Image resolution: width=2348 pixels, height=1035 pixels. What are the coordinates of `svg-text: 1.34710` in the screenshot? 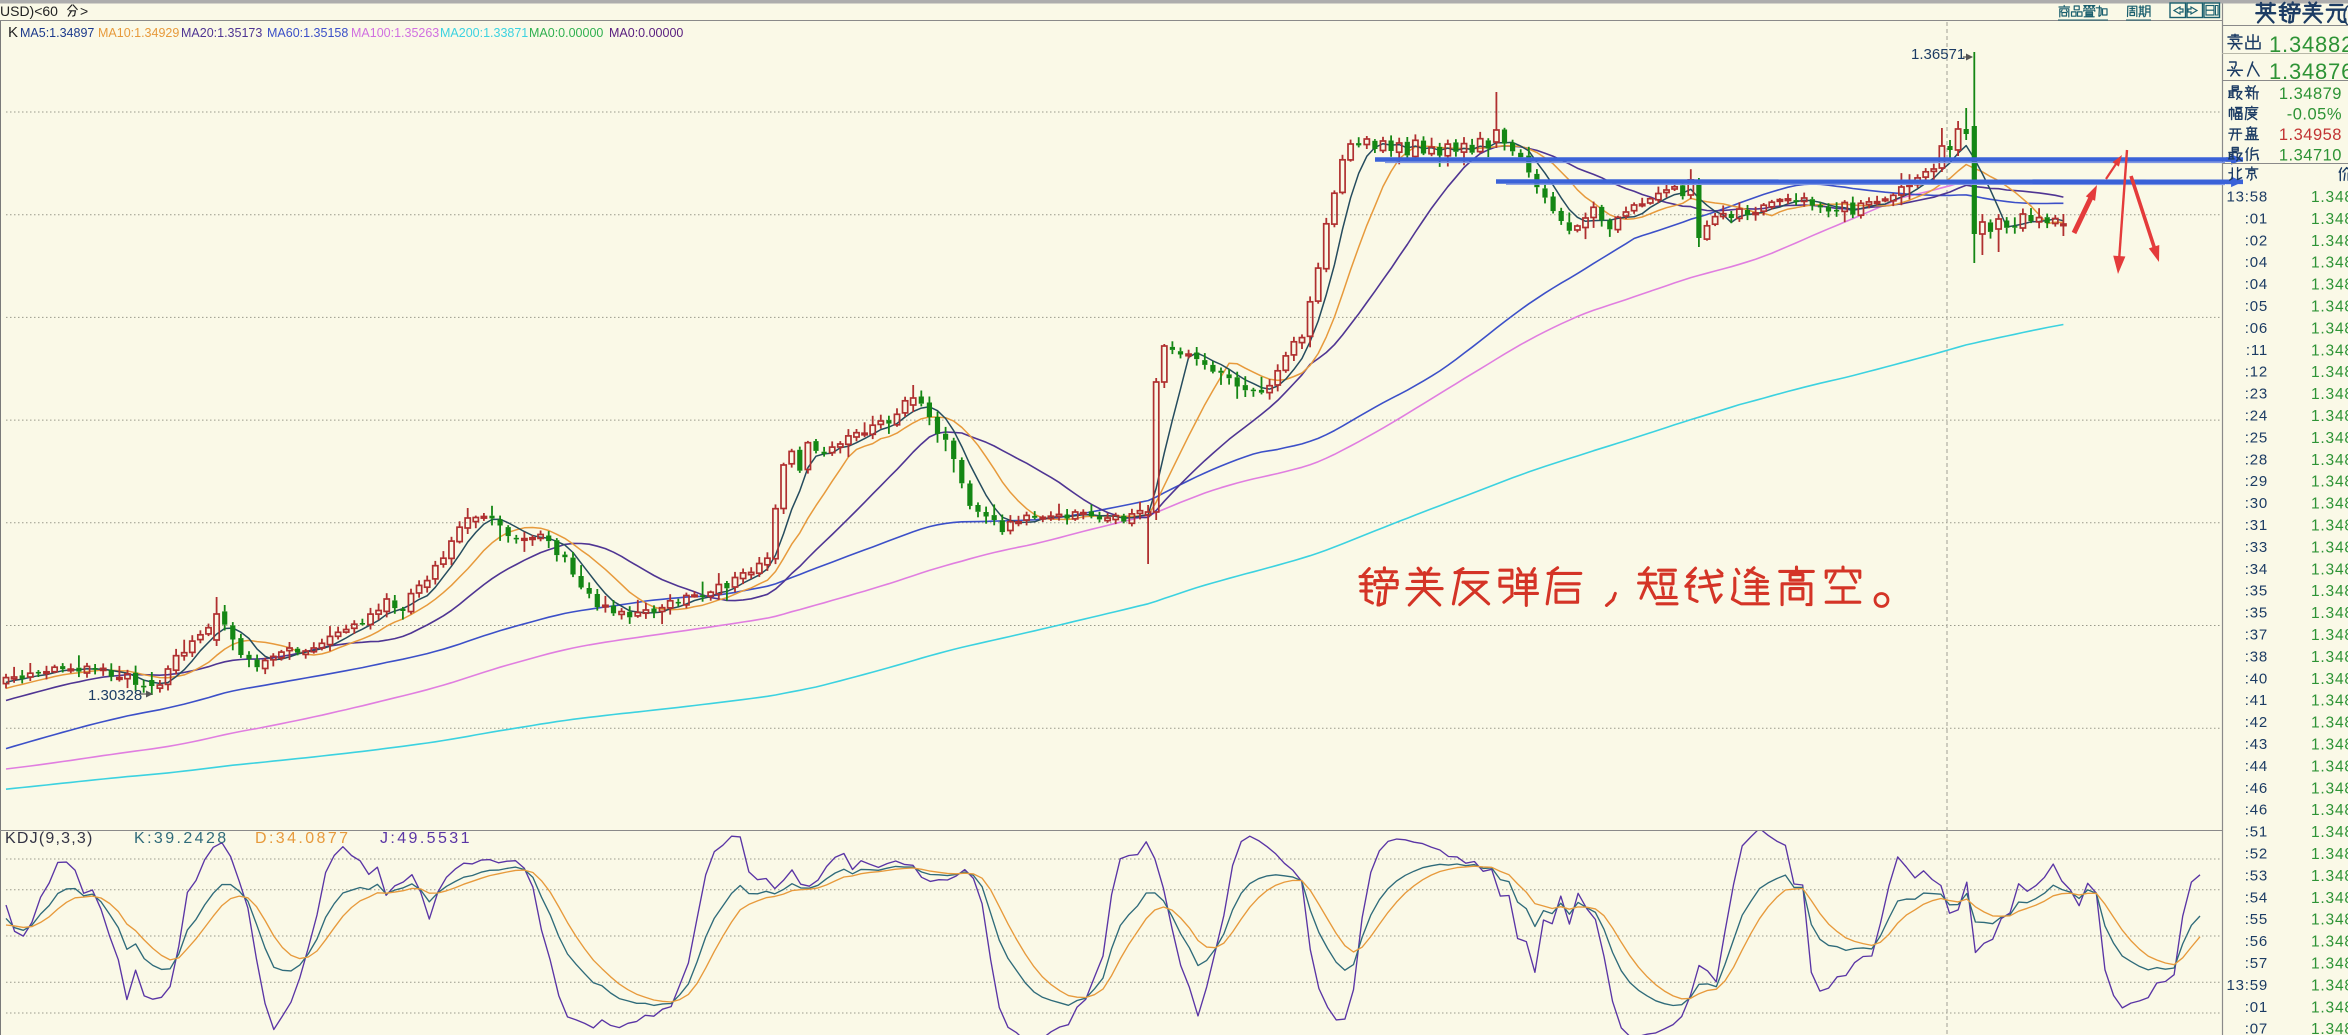 It's located at (2310, 156).